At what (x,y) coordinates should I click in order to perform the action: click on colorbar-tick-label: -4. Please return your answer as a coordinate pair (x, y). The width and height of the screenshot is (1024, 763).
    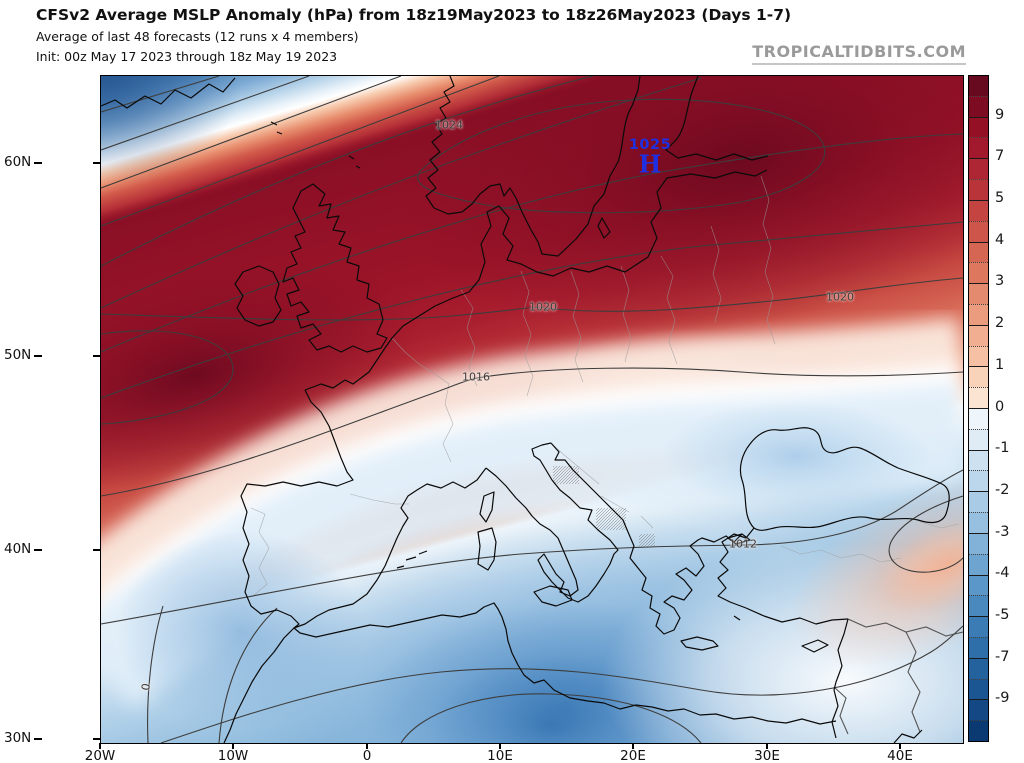
    Looking at the image, I should click on (1002, 573).